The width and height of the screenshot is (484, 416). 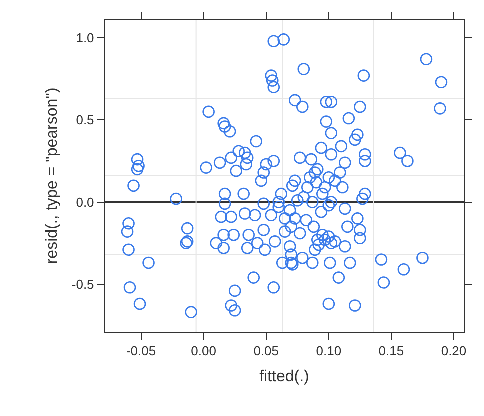 What do you see at coordinates (85, 120) in the screenshot?
I see `y-tick-label: 0.5` at bounding box center [85, 120].